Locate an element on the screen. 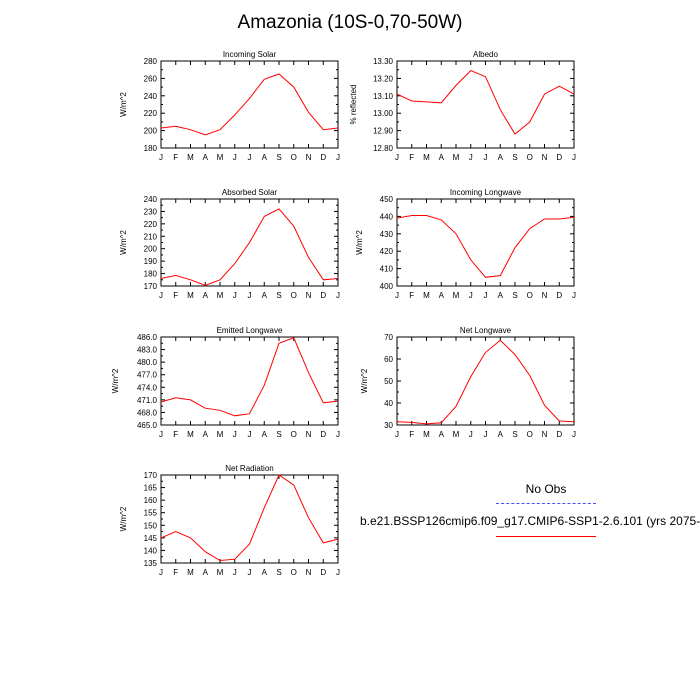 Image resolution: width=700 pixels, height=700 pixels. net-longwave-xtick-label: A is located at coordinates (501, 434).